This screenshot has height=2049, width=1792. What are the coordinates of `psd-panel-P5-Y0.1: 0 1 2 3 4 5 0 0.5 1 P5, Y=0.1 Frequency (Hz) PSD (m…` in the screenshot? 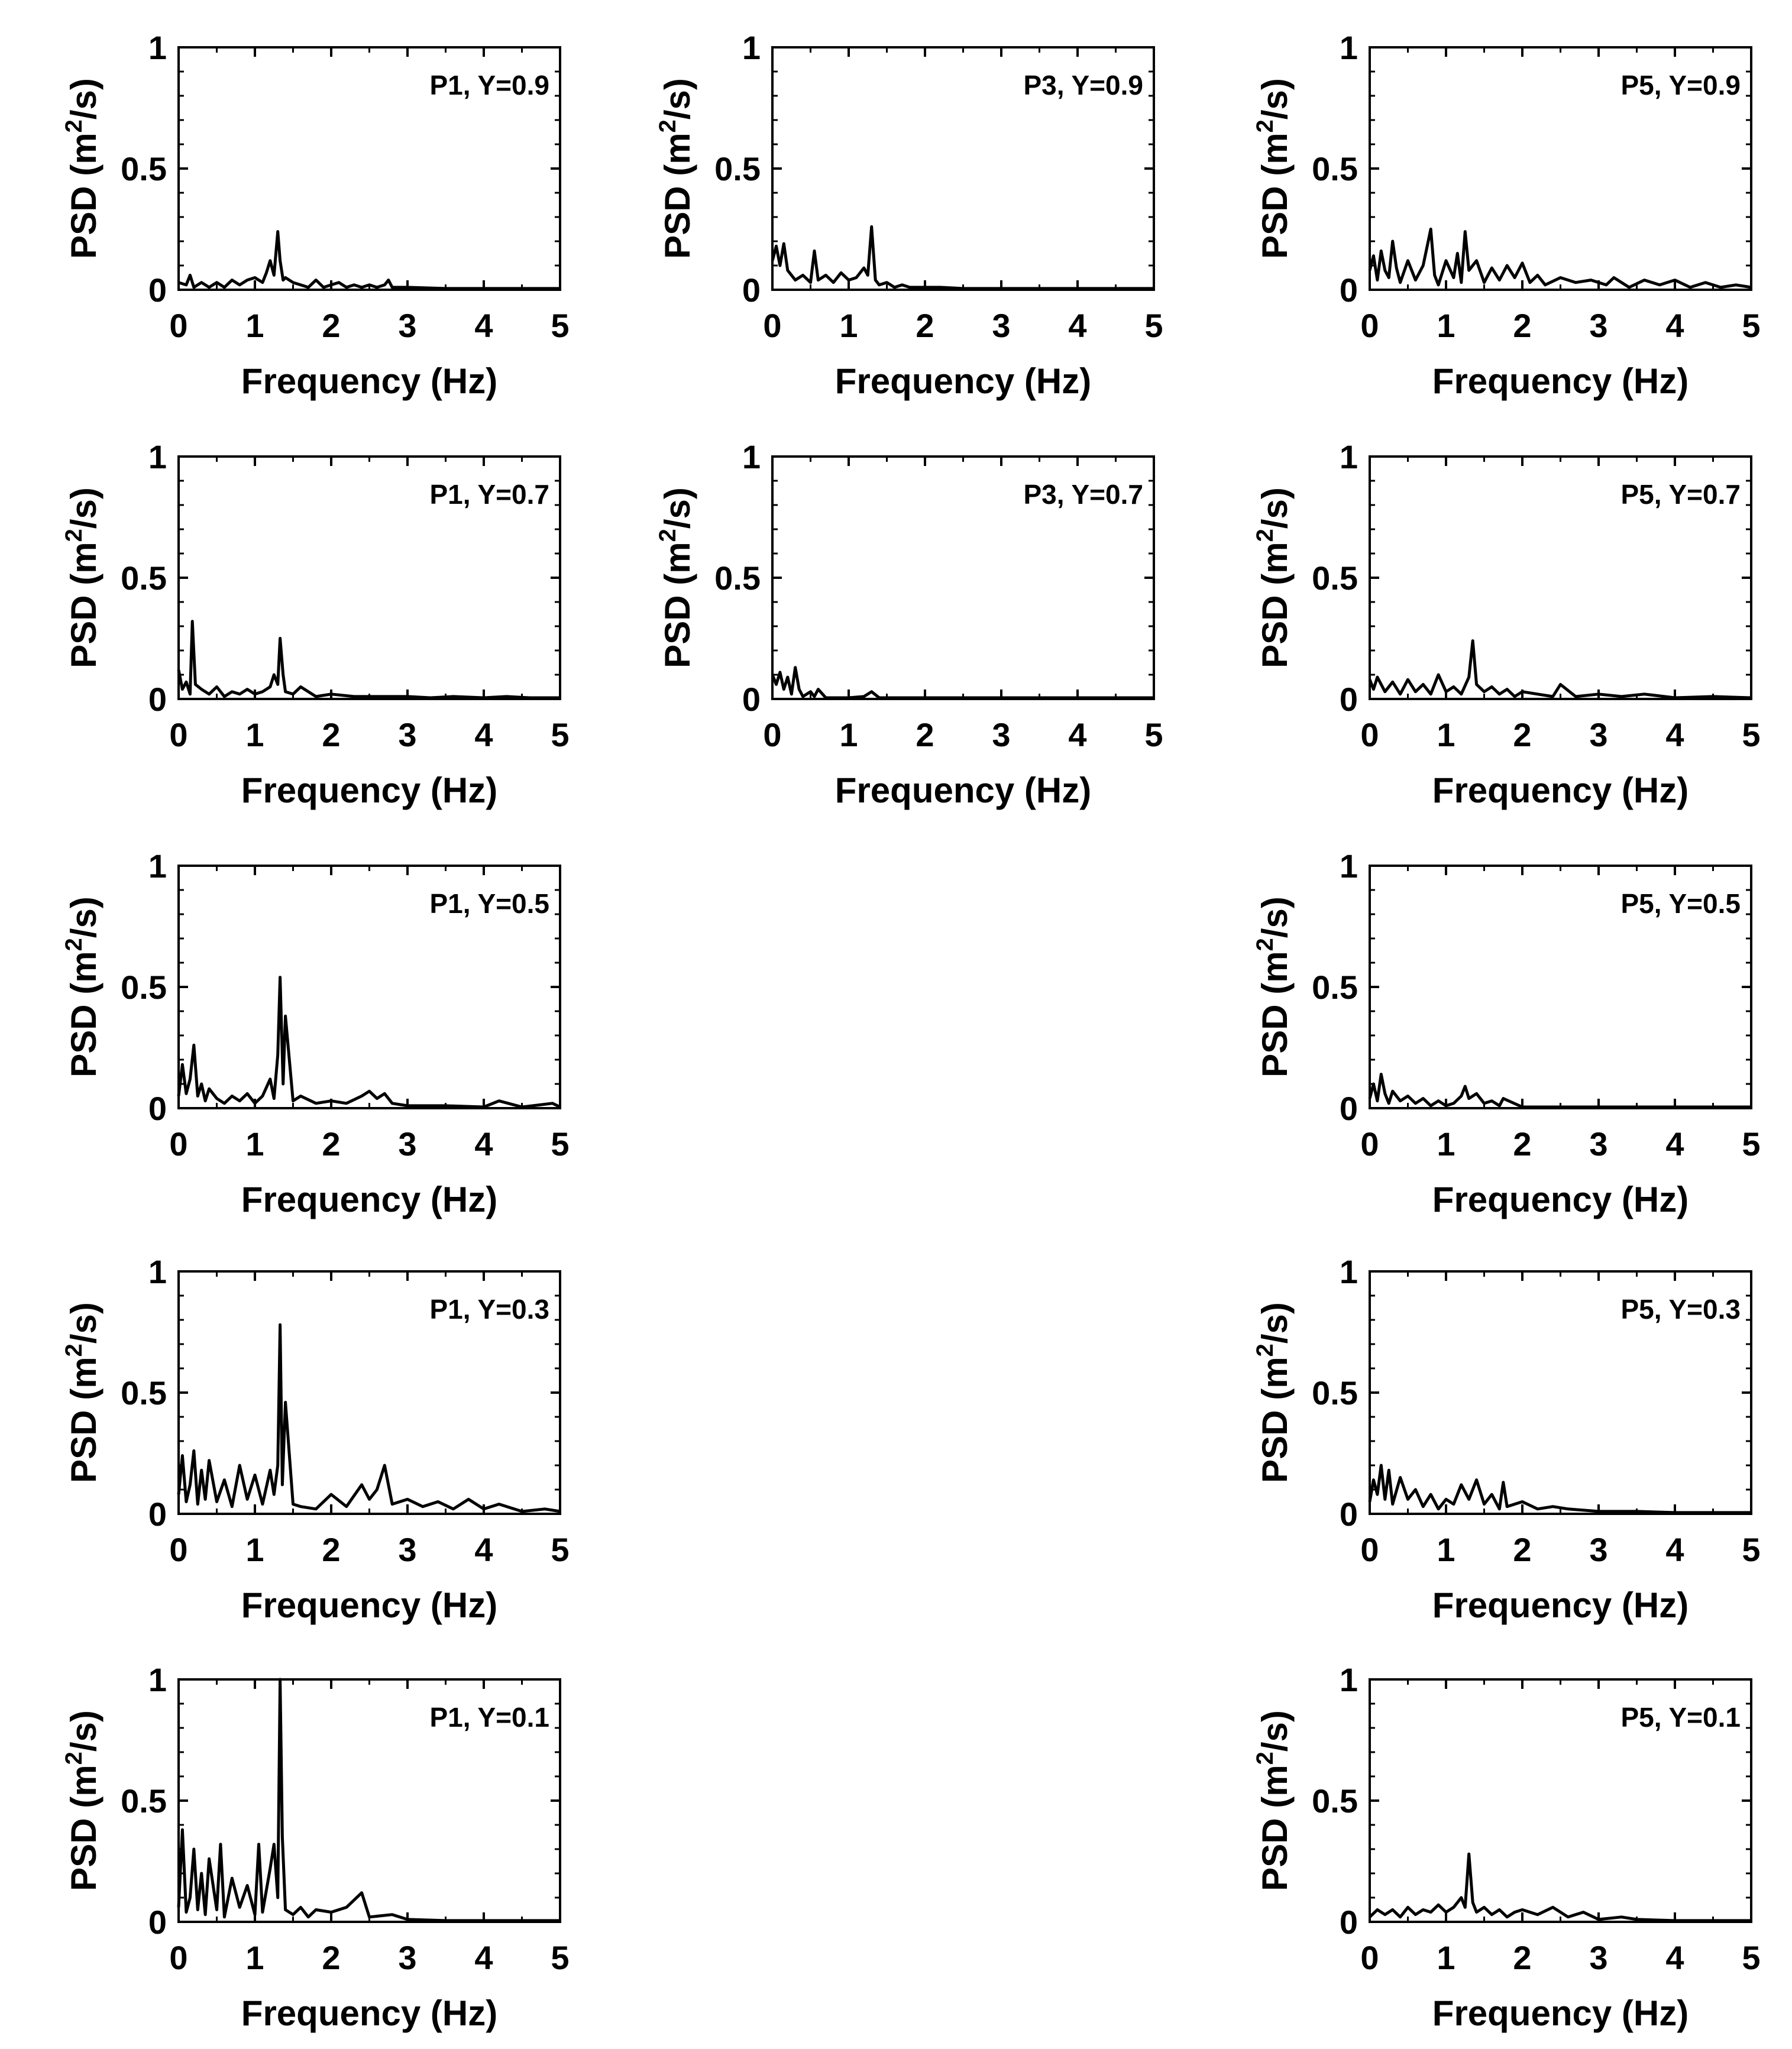 It's located at (1506, 1847).